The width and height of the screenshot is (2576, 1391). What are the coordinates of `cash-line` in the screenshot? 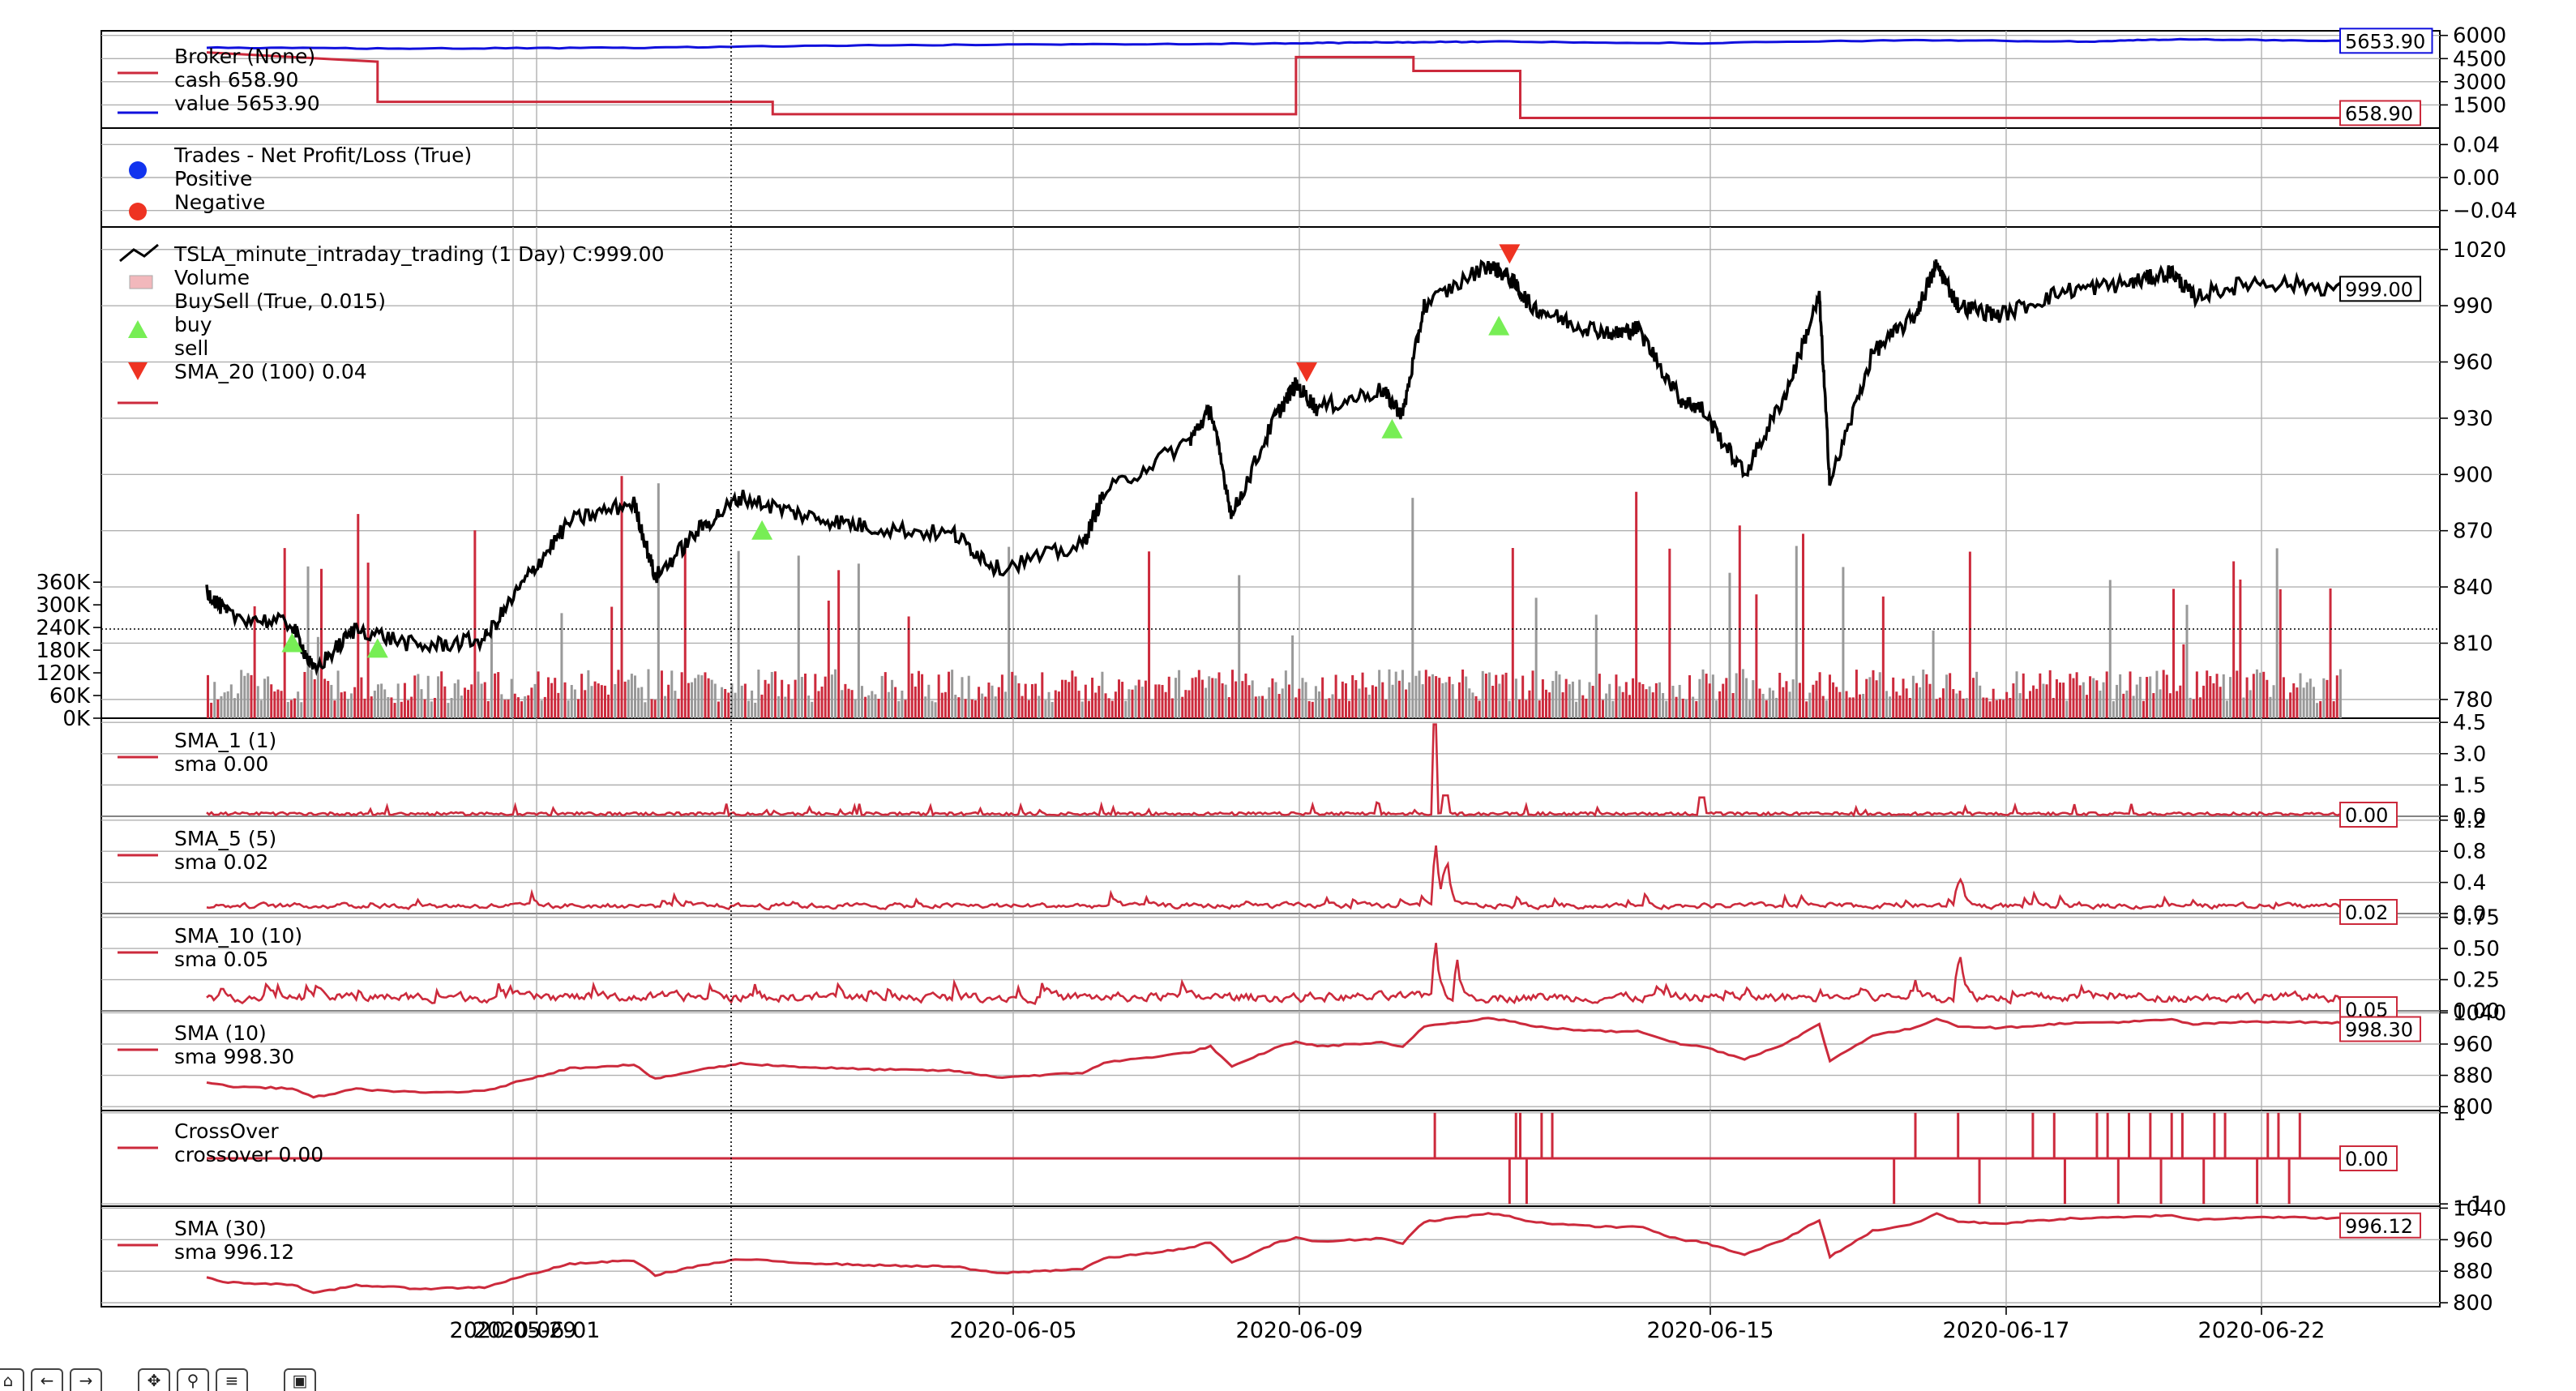 It's located at (1274, 85).